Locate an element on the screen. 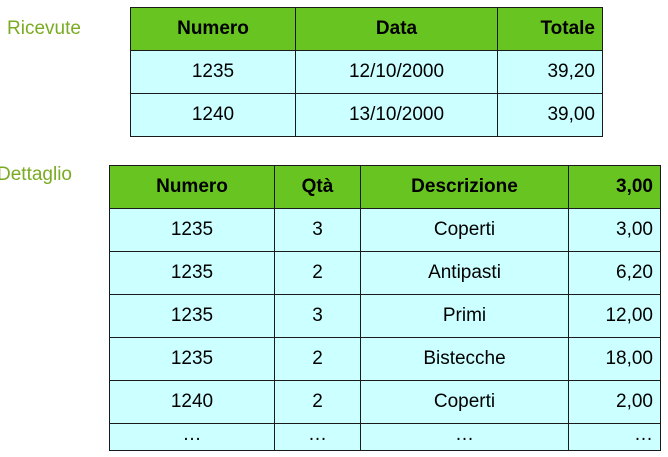  ricevute-cell-totale: 39,00 is located at coordinates (550, 115).